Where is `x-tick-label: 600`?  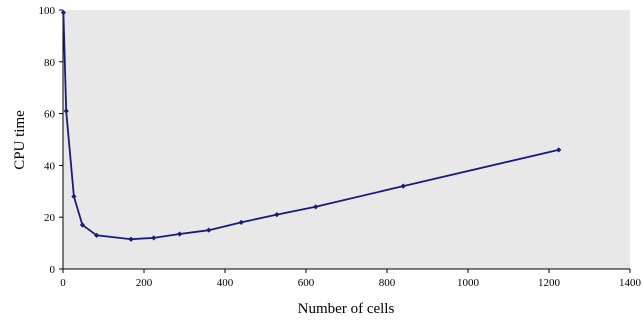
x-tick-label: 600 is located at coordinates (306, 283).